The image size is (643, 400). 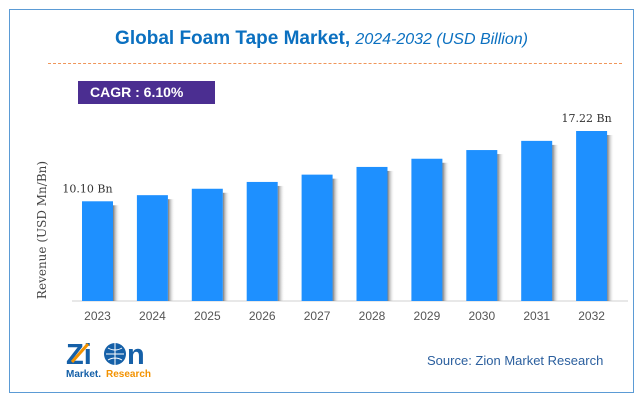 I want to click on x-tick-label: 2027, so click(x=317, y=316).